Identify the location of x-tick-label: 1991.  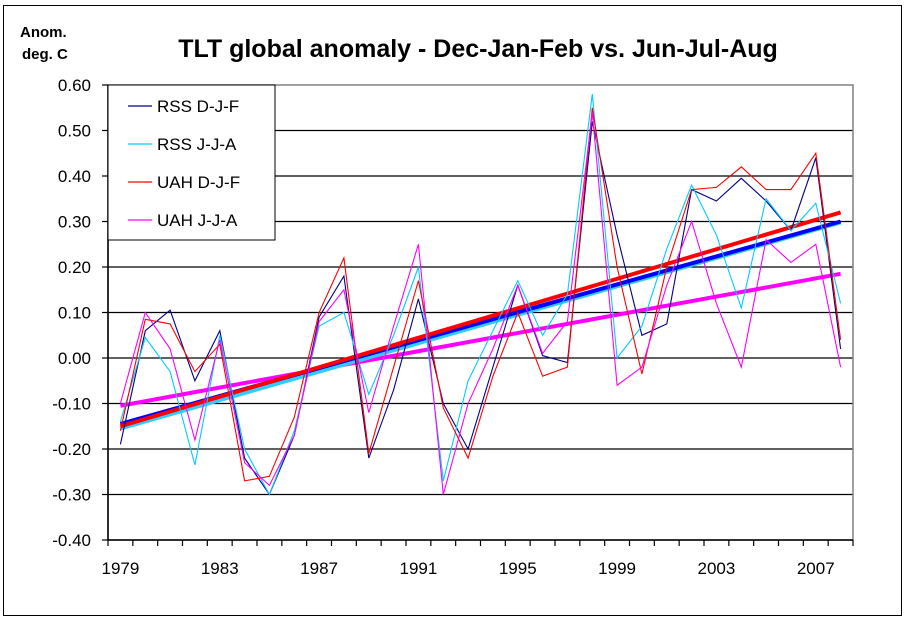
(419, 568).